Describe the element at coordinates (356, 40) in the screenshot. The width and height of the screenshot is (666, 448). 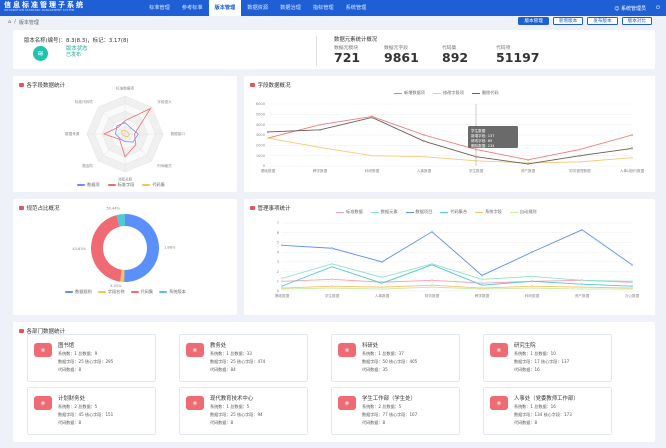
I see `stats-title: 数据元素统计概况` at that location.